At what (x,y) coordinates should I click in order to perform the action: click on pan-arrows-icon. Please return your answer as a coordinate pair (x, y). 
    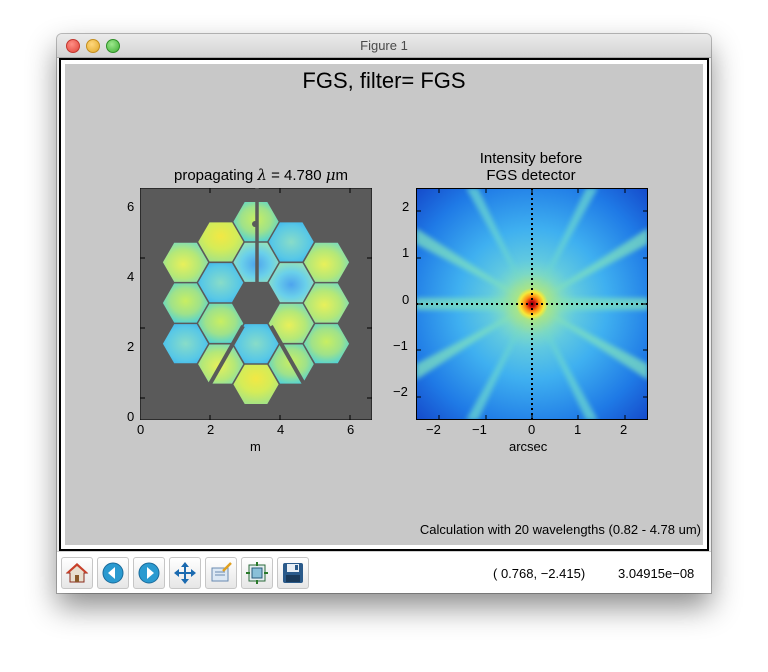
    Looking at the image, I should click on (185, 573).